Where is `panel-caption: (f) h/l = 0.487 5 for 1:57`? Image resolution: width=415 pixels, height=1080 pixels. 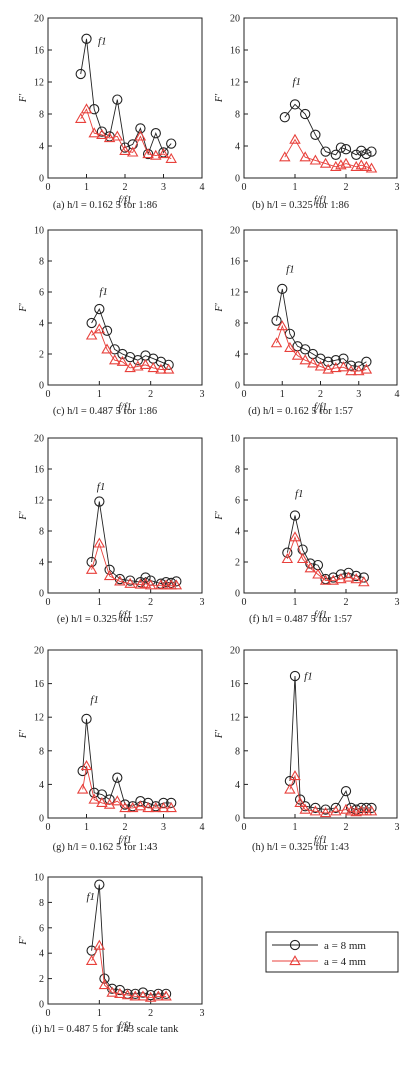
panel-caption: (f) h/l = 0.487 5 for 1:57 is located at coordinates (300, 619).